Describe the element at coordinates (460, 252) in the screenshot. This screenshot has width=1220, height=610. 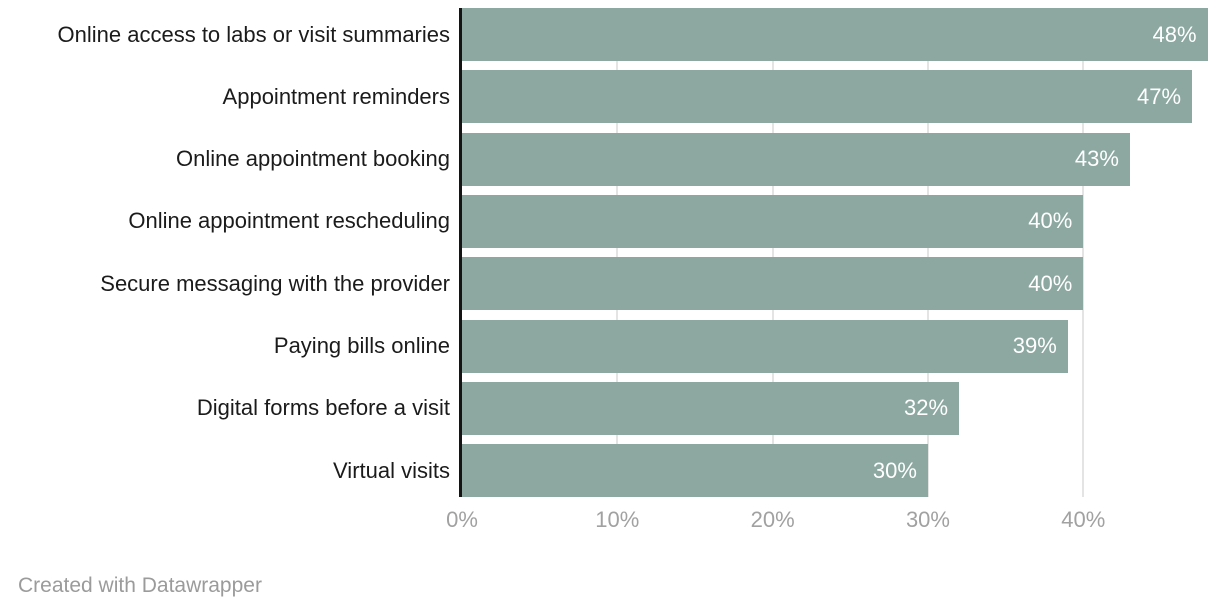
I see `y-axis-line` at that location.